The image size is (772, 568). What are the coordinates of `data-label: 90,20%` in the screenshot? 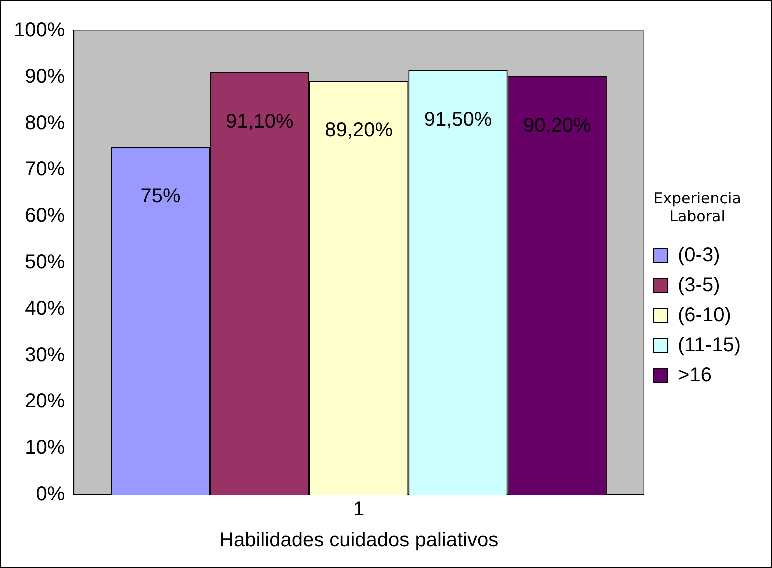 It's located at (557, 125).